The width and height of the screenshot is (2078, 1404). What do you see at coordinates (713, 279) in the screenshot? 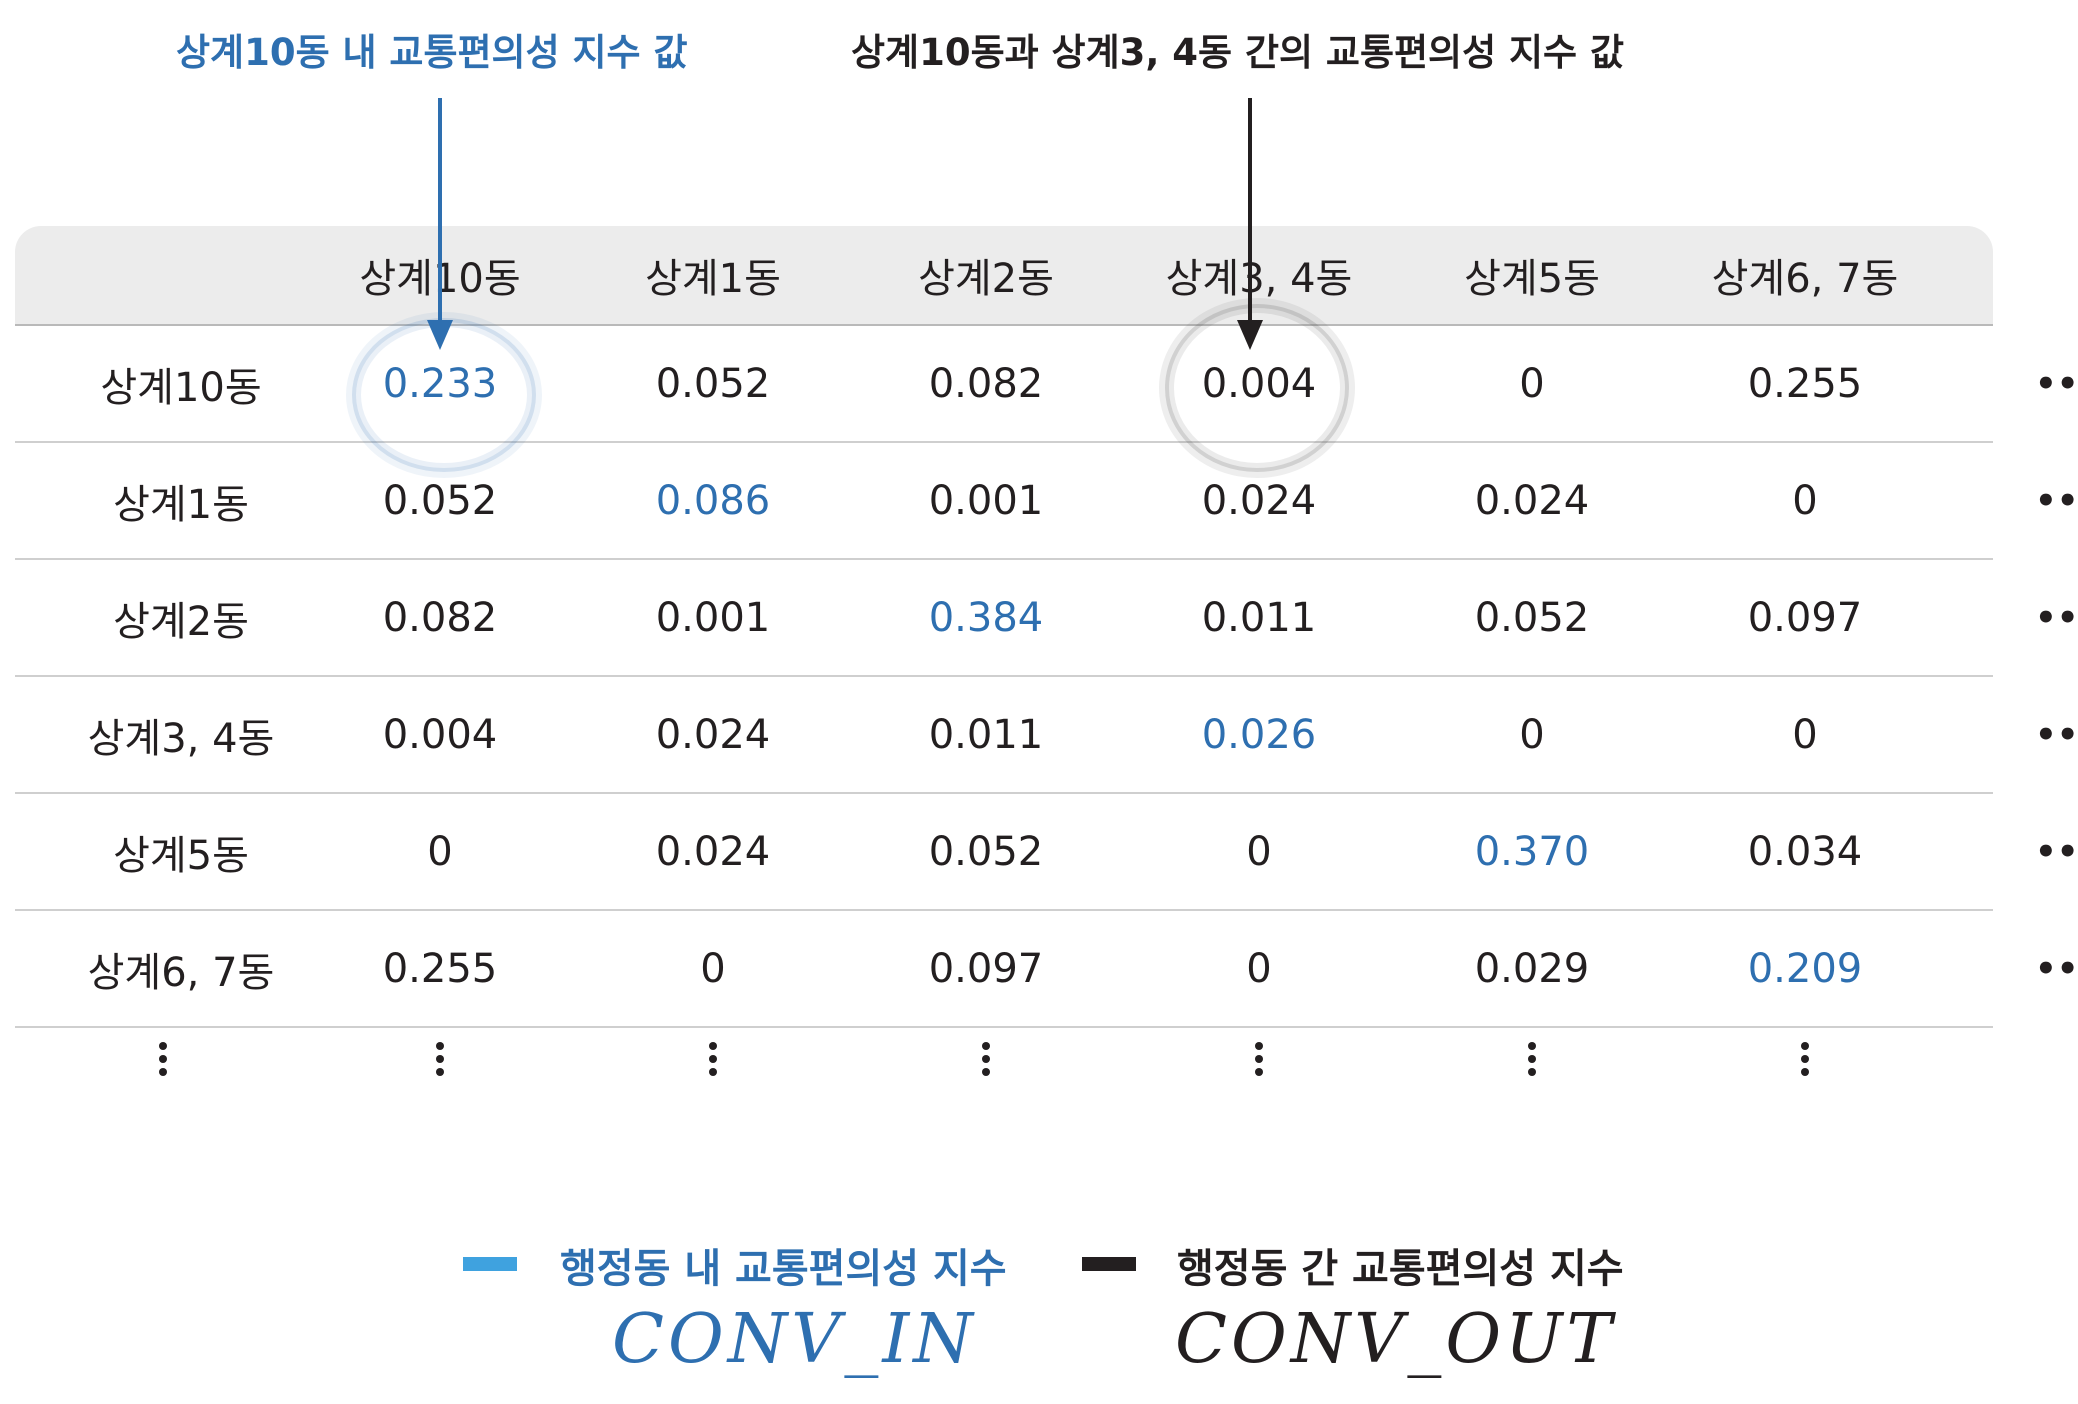
I see `column-header: 상계1동` at bounding box center [713, 279].